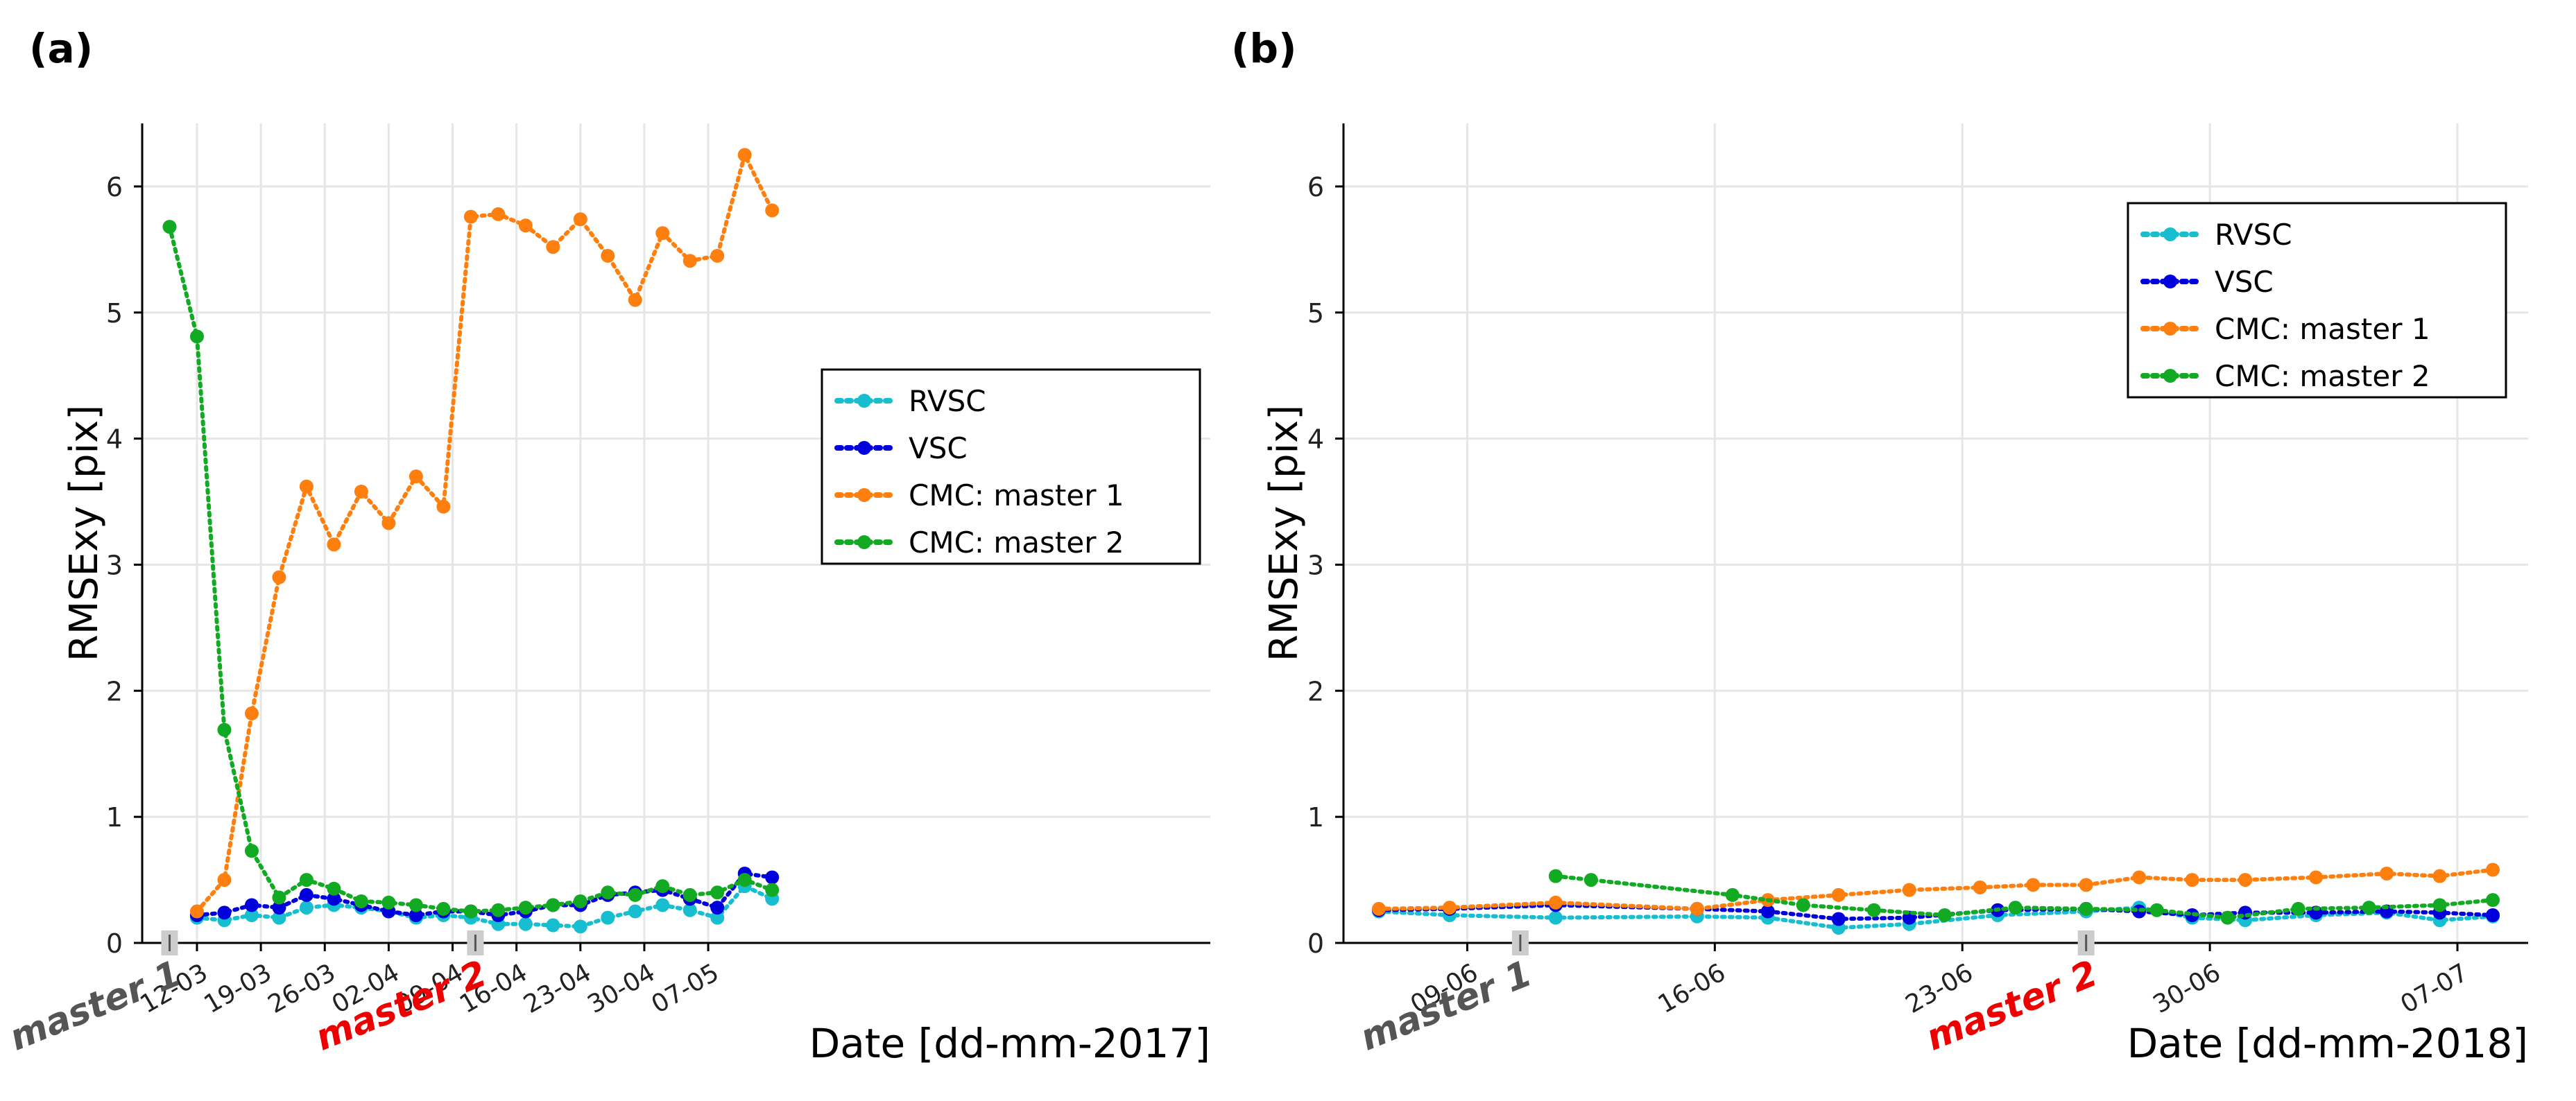 Image resolution: width=2576 pixels, height=1101 pixels. What do you see at coordinates (238, 988) in the screenshot?
I see `x-tick-label: 19-03` at bounding box center [238, 988].